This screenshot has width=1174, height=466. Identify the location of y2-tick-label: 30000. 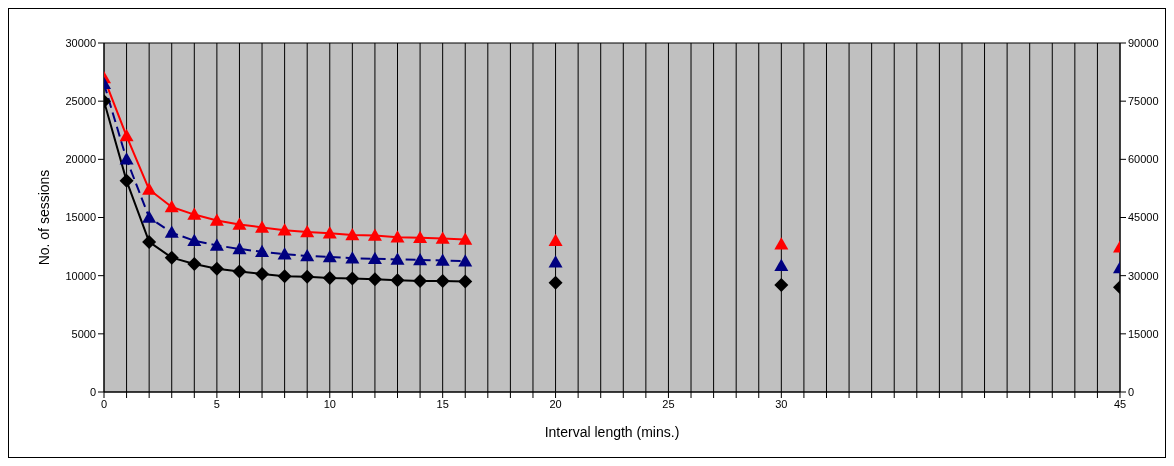
(1143, 275).